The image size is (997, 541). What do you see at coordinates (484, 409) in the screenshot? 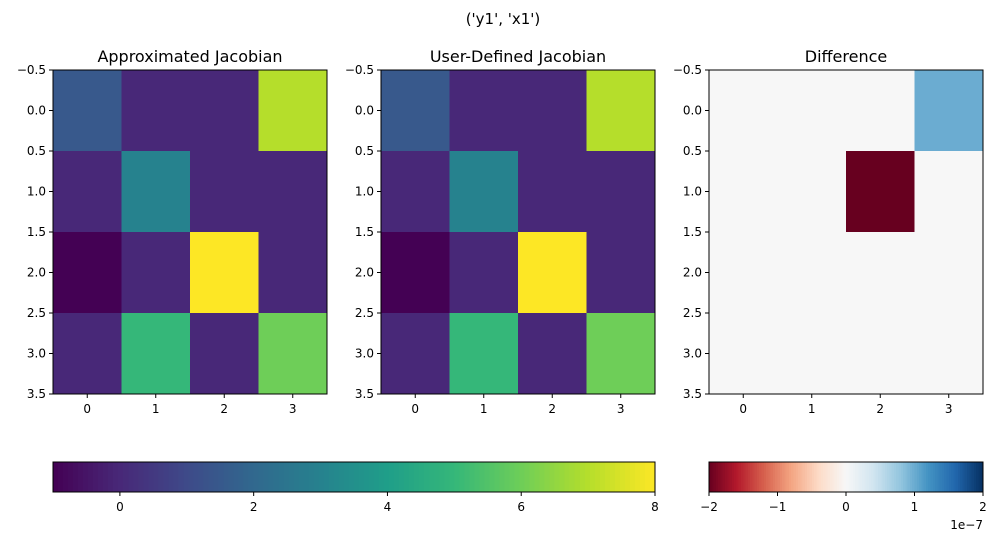
I see `x-tick-label: 1` at bounding box center [484, 409].